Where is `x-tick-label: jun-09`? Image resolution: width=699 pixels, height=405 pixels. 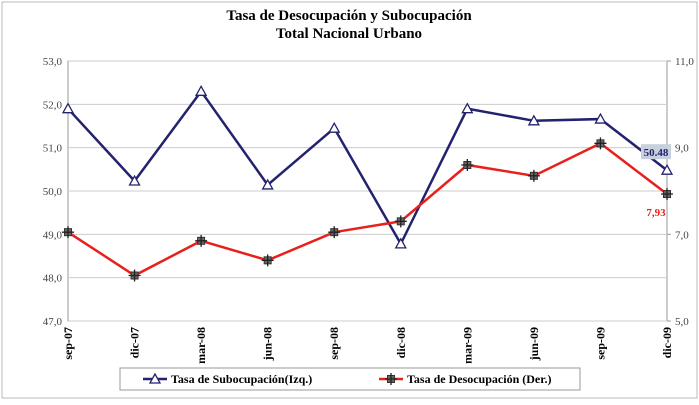 x-tick-label: jun-09 is located at coordinates (534, 344).